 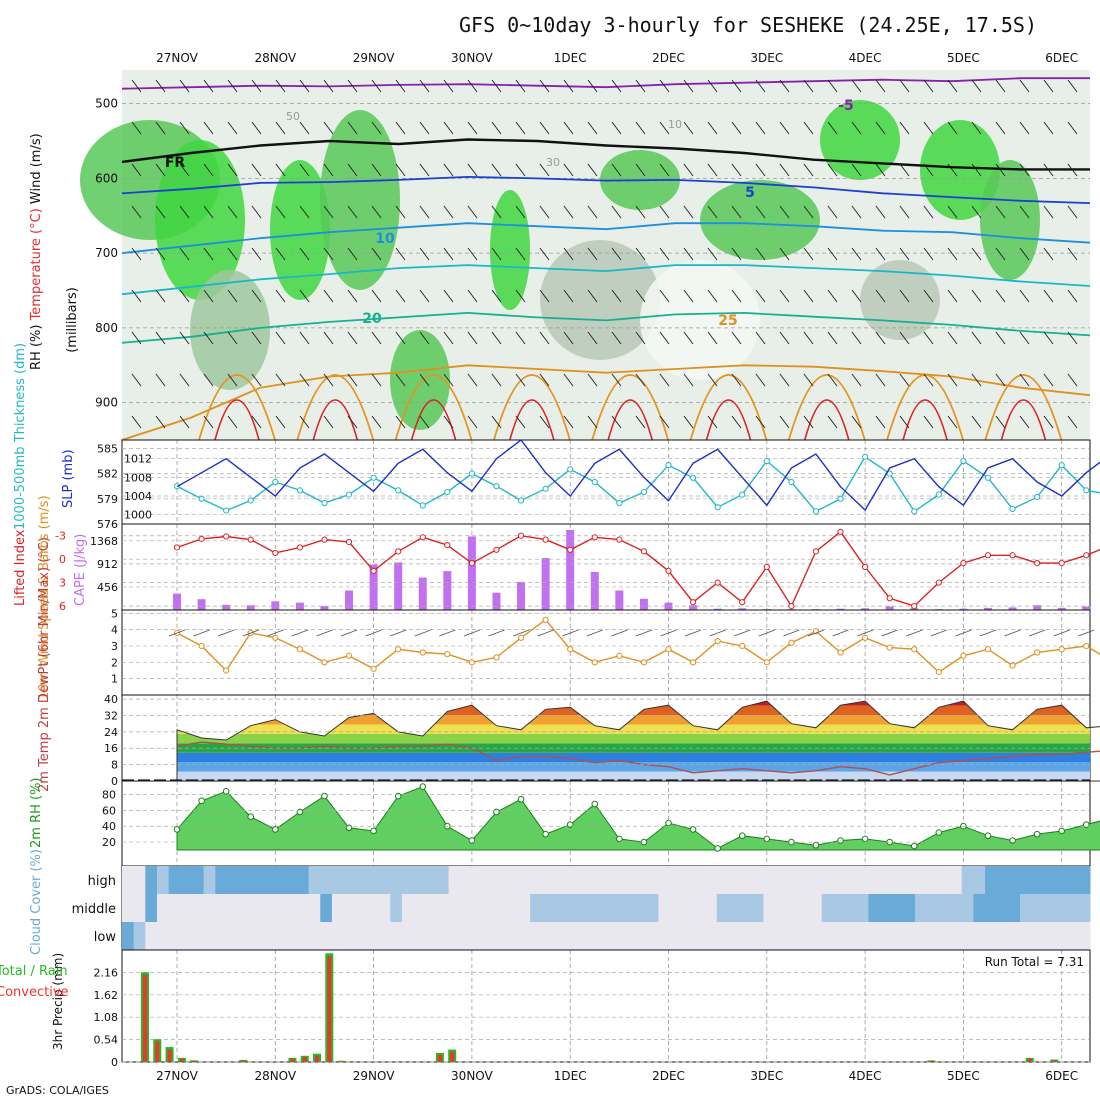 What do you see at coordinates (606, 652) in the screenshot?
I see `panel-frame` at bounding box center [606, 652].